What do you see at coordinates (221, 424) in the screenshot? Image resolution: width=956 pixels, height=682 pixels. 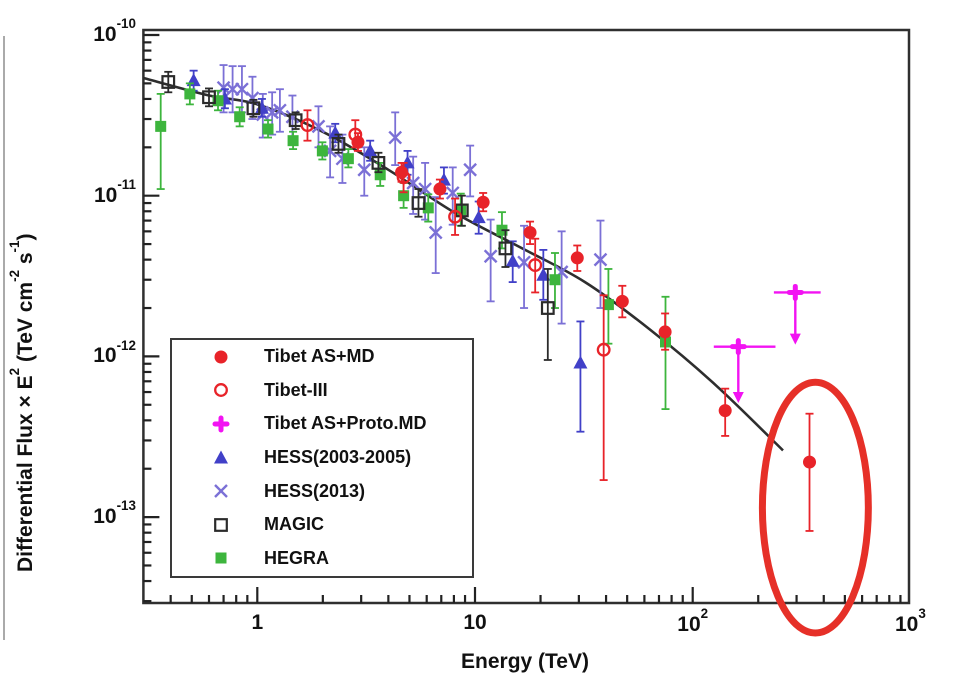 I see `tibet-as-proto-md-marker-icon` at bounding box center [221, 424].